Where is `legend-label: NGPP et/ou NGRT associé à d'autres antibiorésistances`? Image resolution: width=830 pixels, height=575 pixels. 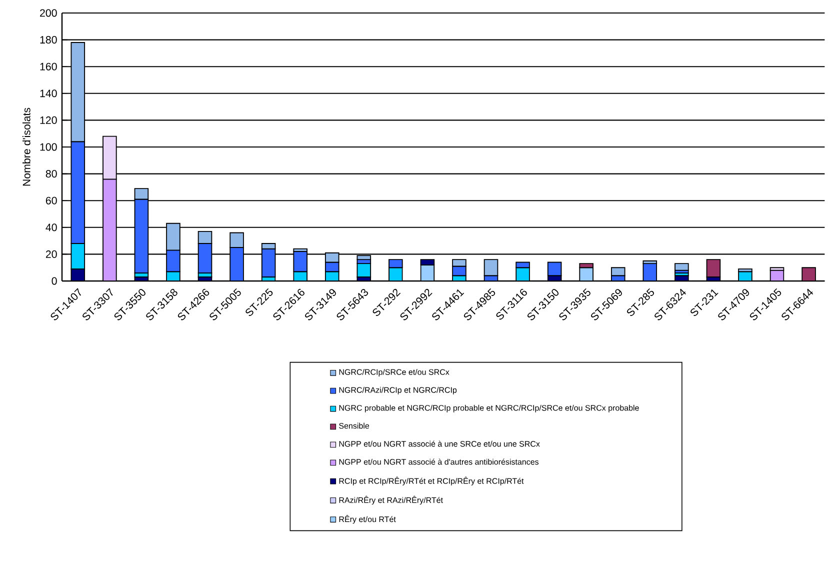 legend-label: NGPP et/ou NGRT associé à d'autres antibiorésistances is located at coordinates (439, 461).